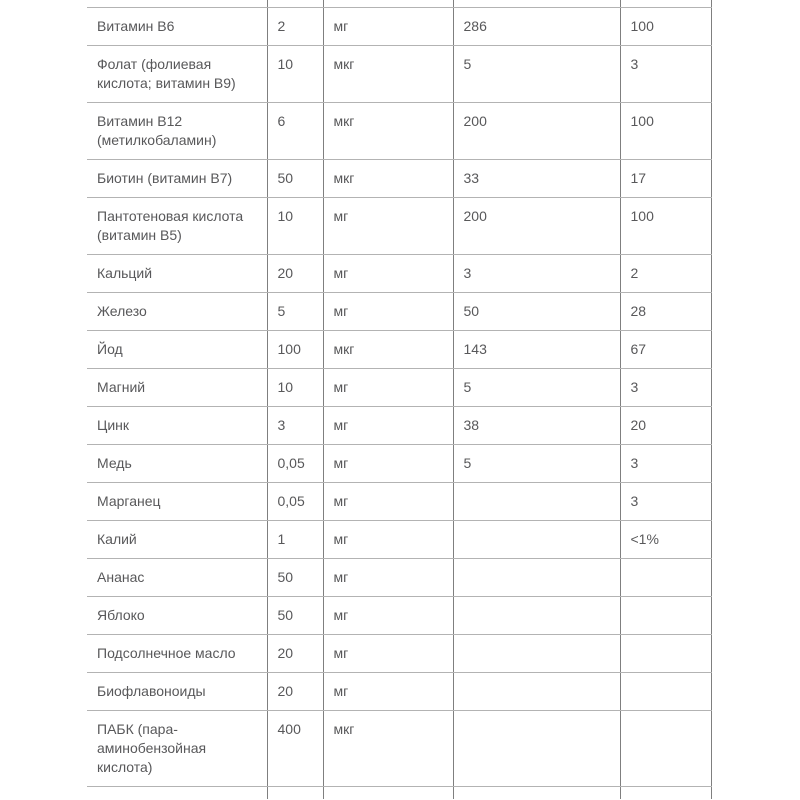  I want to click on table-row: Медь 0,05 мг 5 3, so click(399, 463).